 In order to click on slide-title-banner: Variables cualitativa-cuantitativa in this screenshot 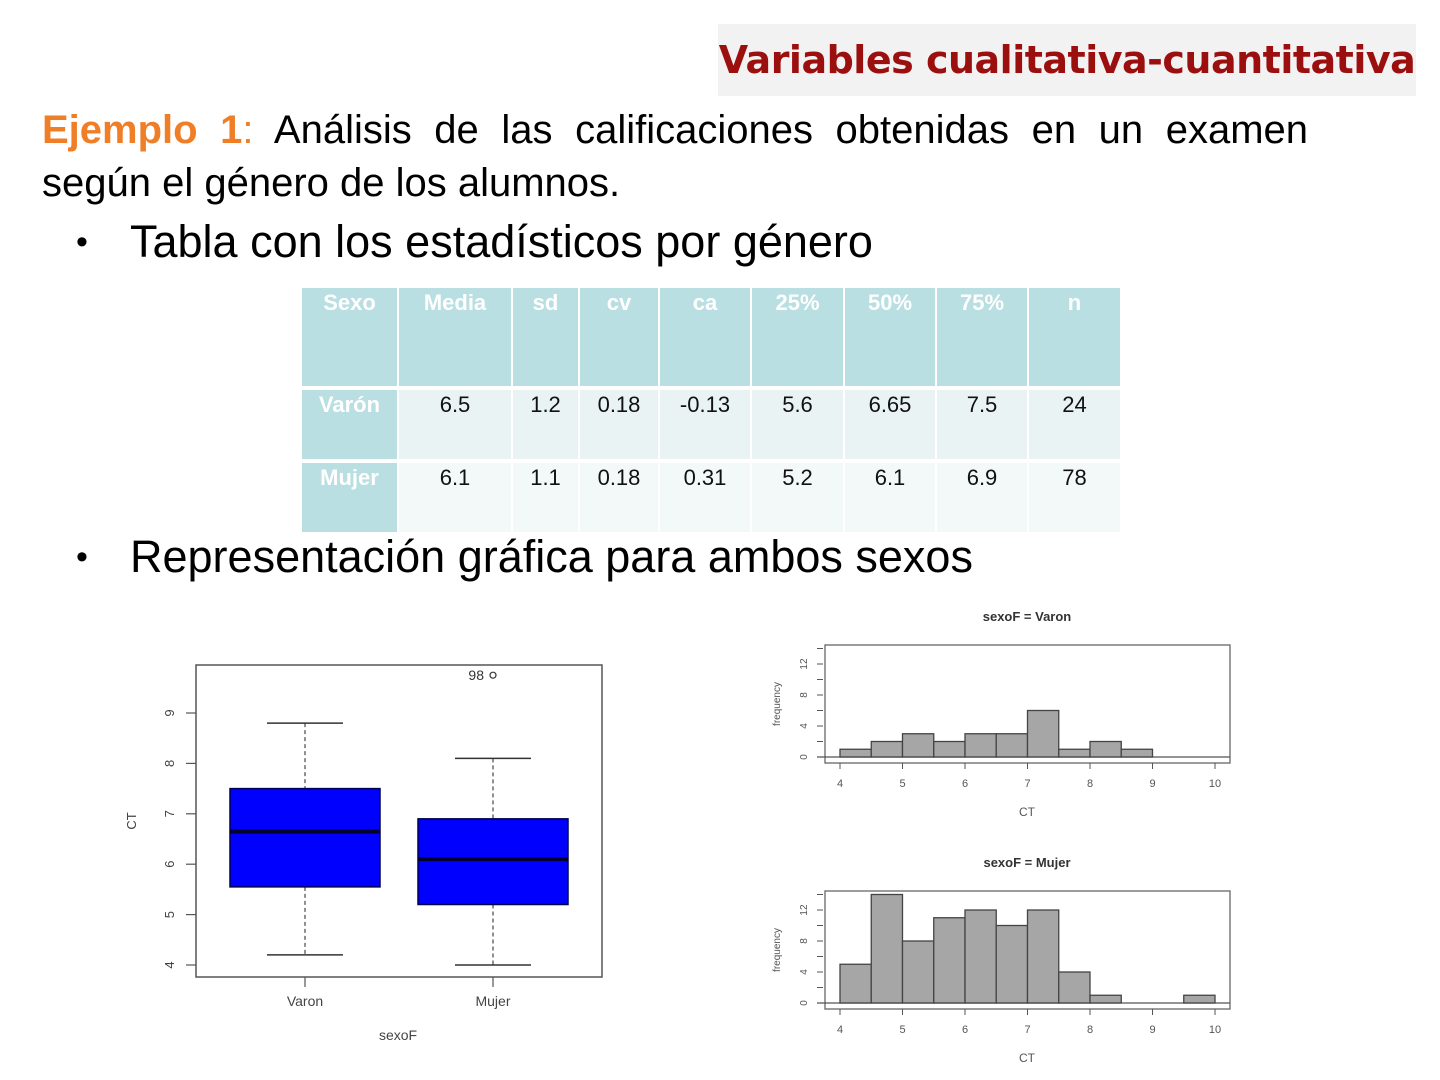, I will do `click(1067, 60)`.